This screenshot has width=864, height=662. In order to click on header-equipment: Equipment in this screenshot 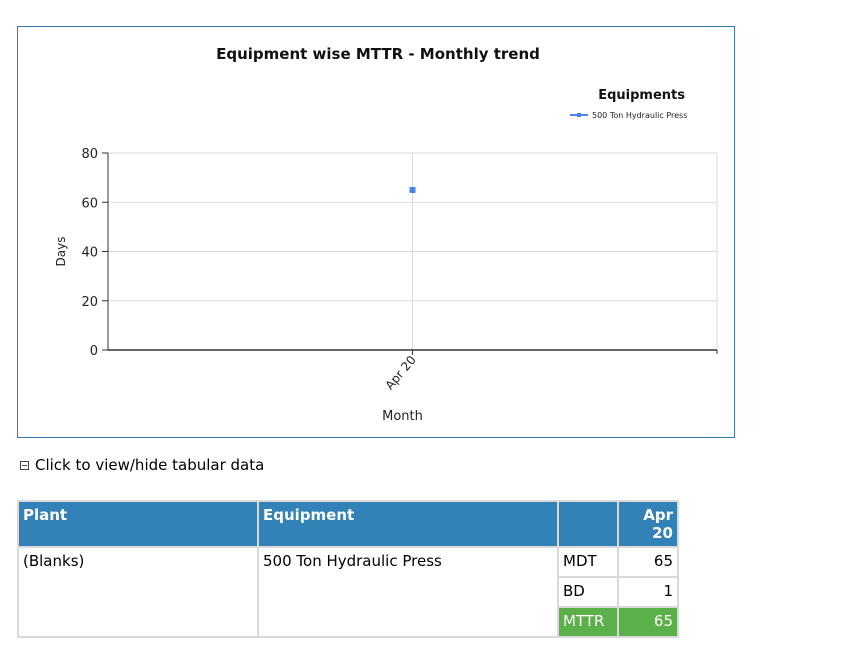, I will do `click(408, 524)`.